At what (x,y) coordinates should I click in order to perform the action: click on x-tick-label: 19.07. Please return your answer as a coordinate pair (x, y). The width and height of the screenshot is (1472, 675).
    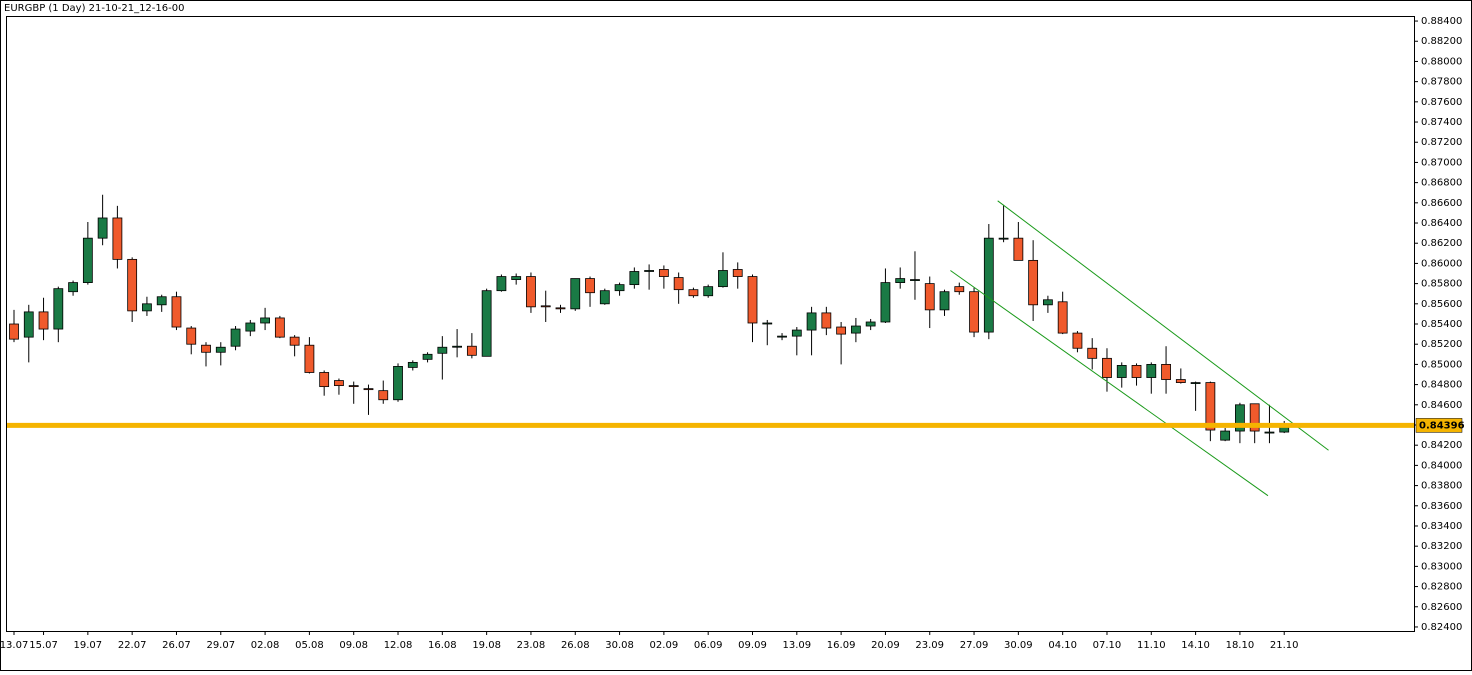
    Looking at the image, I should click on (88, 645).